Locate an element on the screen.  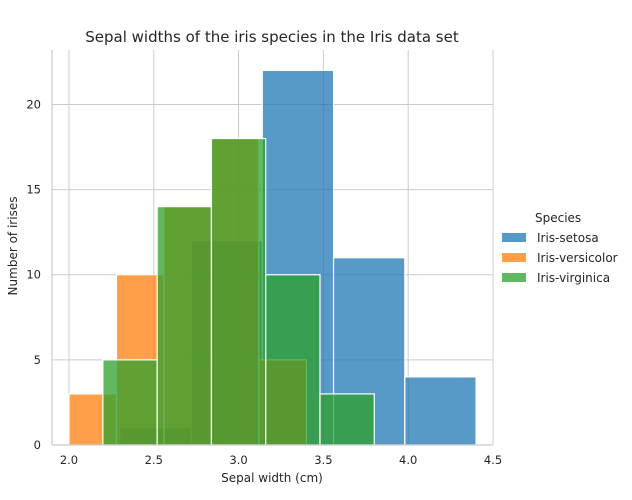
x-axis-label: Sepal width (cm) is located at coordinates (272, 478).